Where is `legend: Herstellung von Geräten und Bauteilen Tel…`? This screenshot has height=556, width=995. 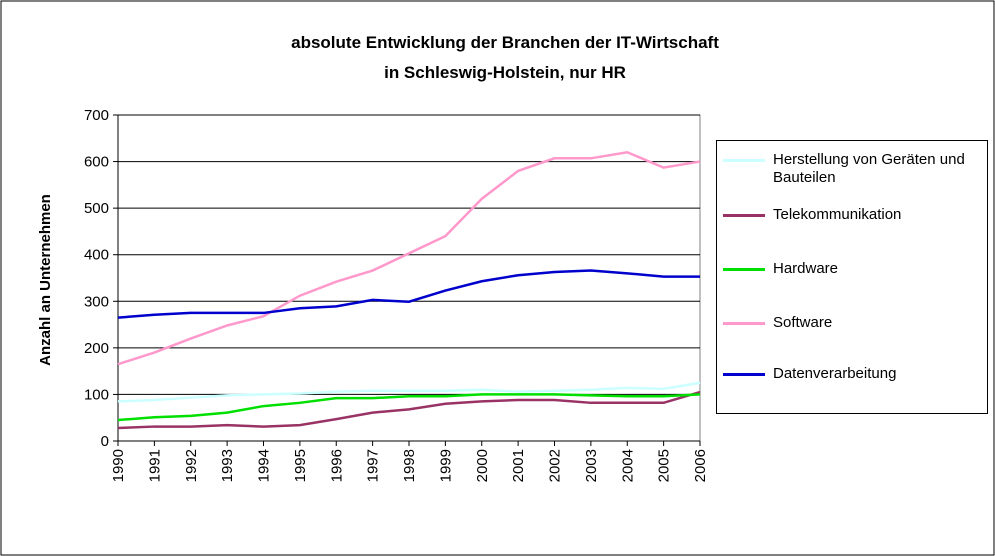
legend: Herstellung von Geräten und Bauteilen Tel… is located at coordinates (852, 277).